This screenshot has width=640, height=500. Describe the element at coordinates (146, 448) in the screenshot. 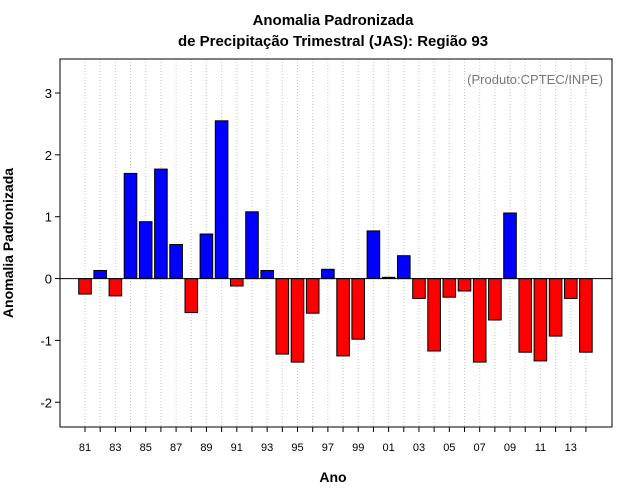

I see `x-tick-label: 85` at that location.